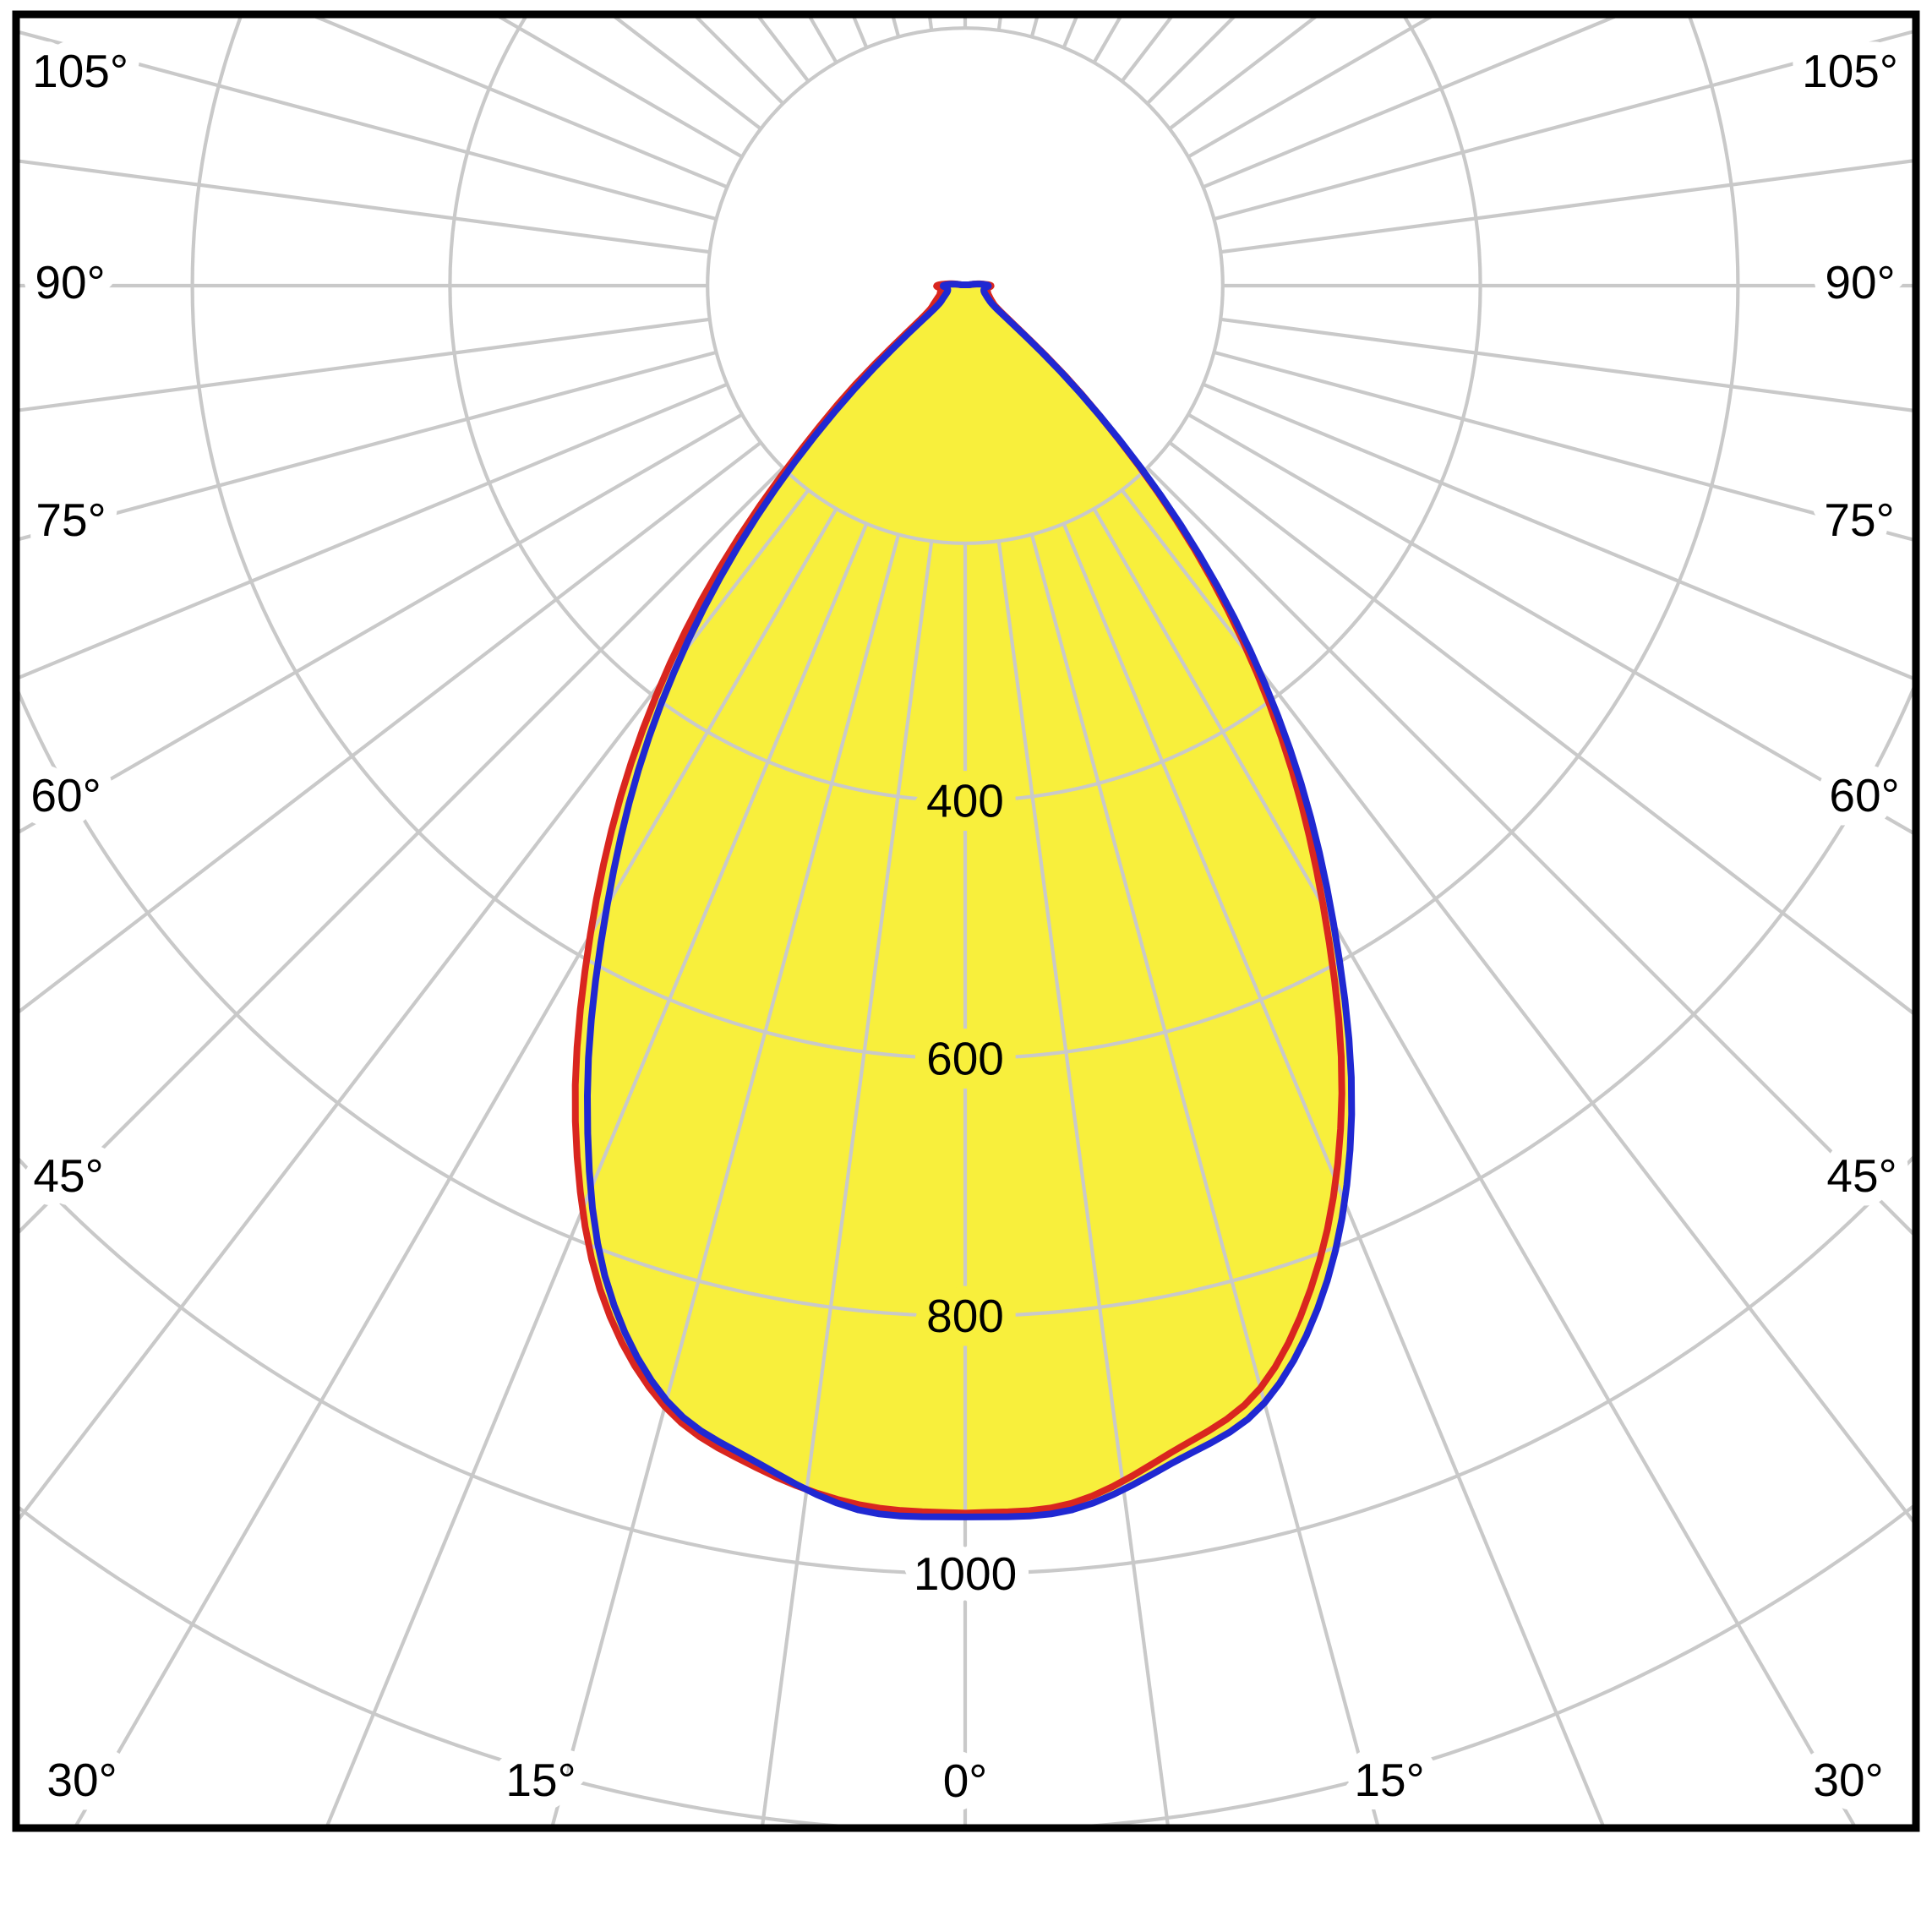 This screenshot has height=1932, width=1932. Describe the element at coordinates (965, 1781) in the screenshot. I see `angle-label: 0°` at that location.